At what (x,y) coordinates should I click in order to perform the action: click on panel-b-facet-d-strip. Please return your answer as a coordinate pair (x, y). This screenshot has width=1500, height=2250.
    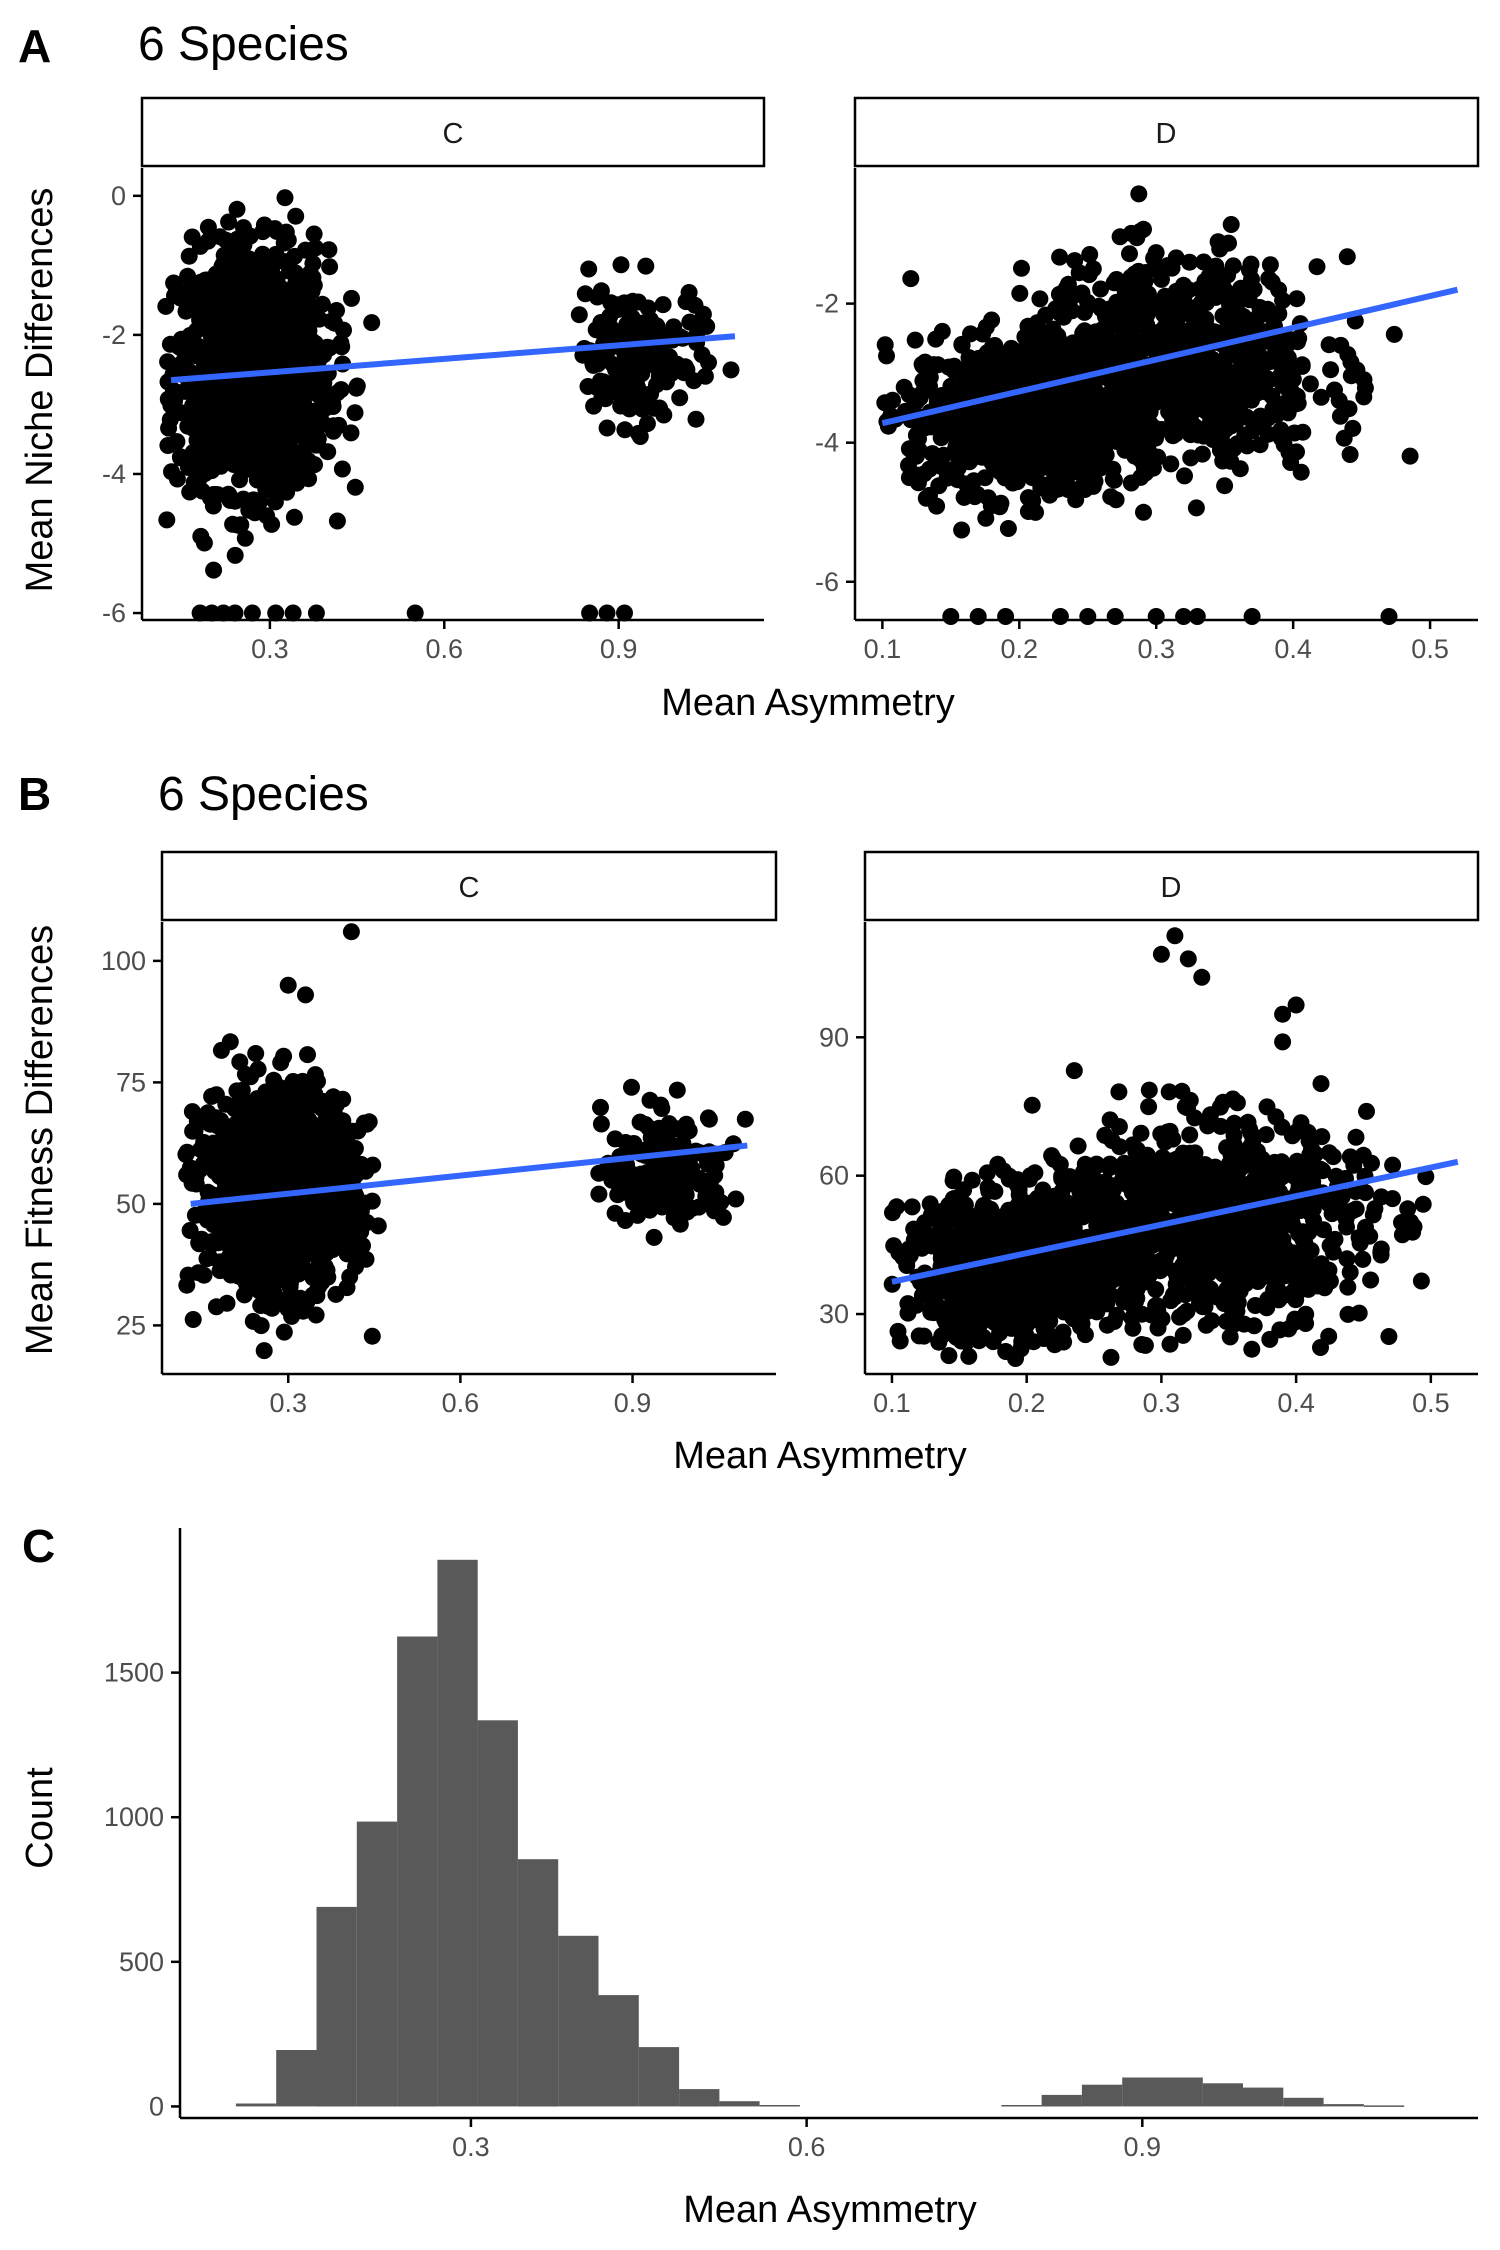
    Looking at the image, I should click on (1171, 886).